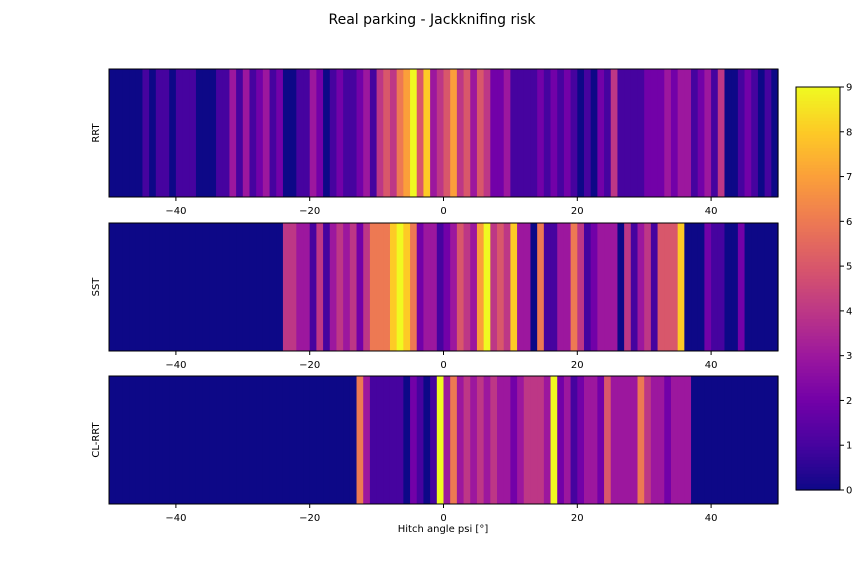 The width and height of the screenshot is (864, 576). I want to click on x-tick-label: −40, so click(175, 518).